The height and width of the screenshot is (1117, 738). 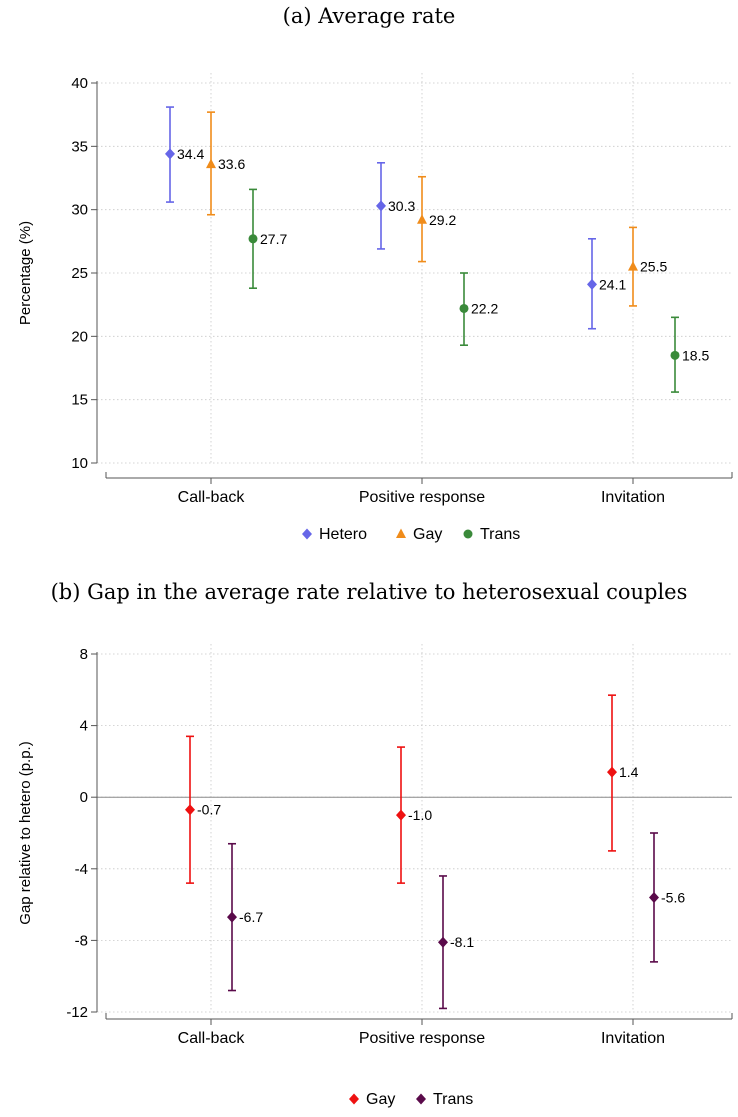 What do you see at coordinates (79, 83) in the screenshot?
I see `y-tick-label: 40` at bounding box center [79, 83].